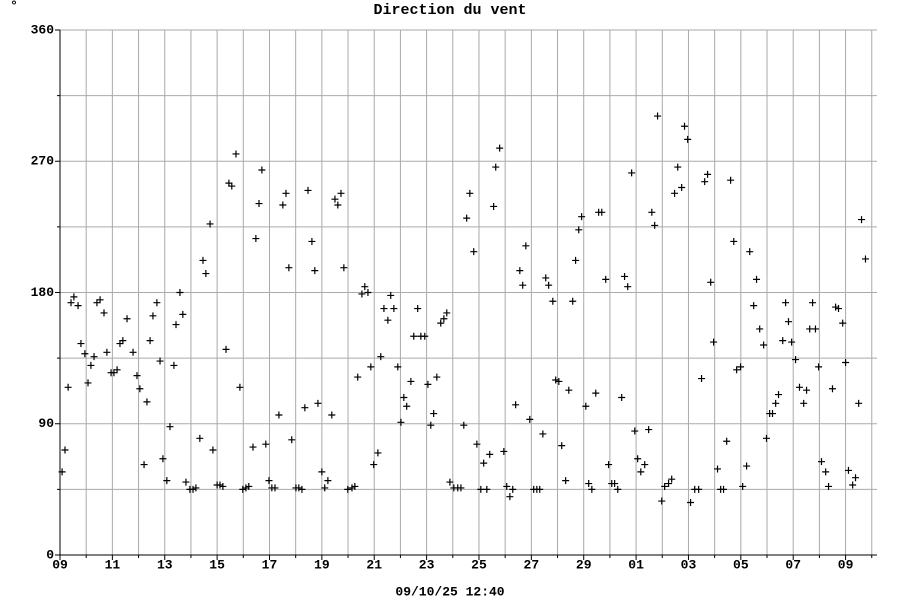  I want to click on x-tick-label: 25, so click(479, 564).